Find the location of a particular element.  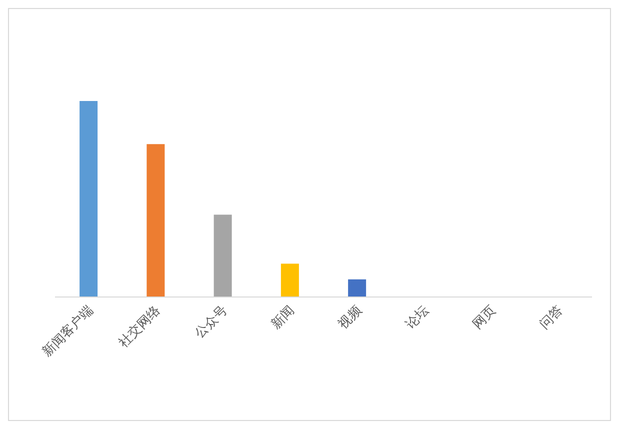

x-tick-label: 问答 is located at coordinates (551, 317).